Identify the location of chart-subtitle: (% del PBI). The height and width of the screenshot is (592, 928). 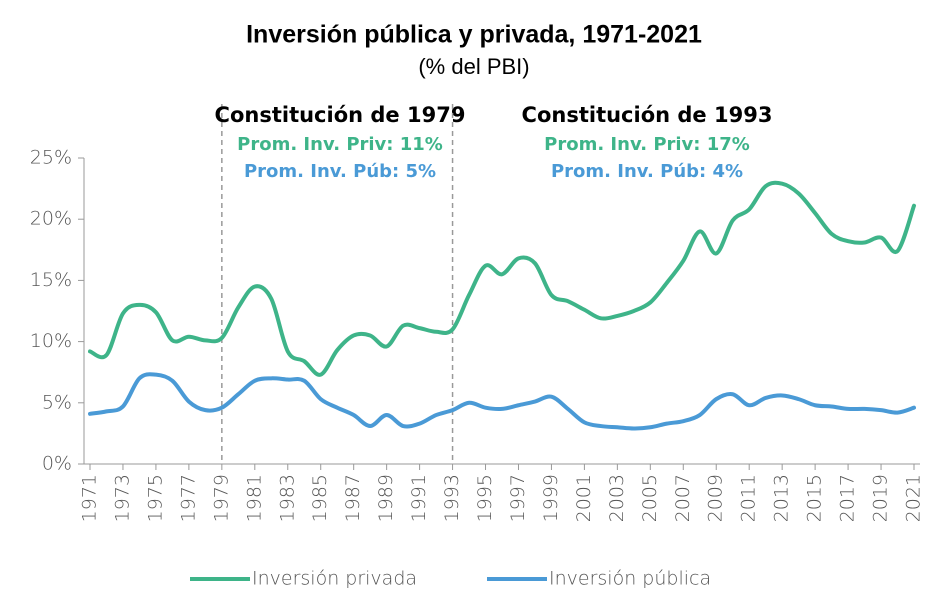
(473, 66).